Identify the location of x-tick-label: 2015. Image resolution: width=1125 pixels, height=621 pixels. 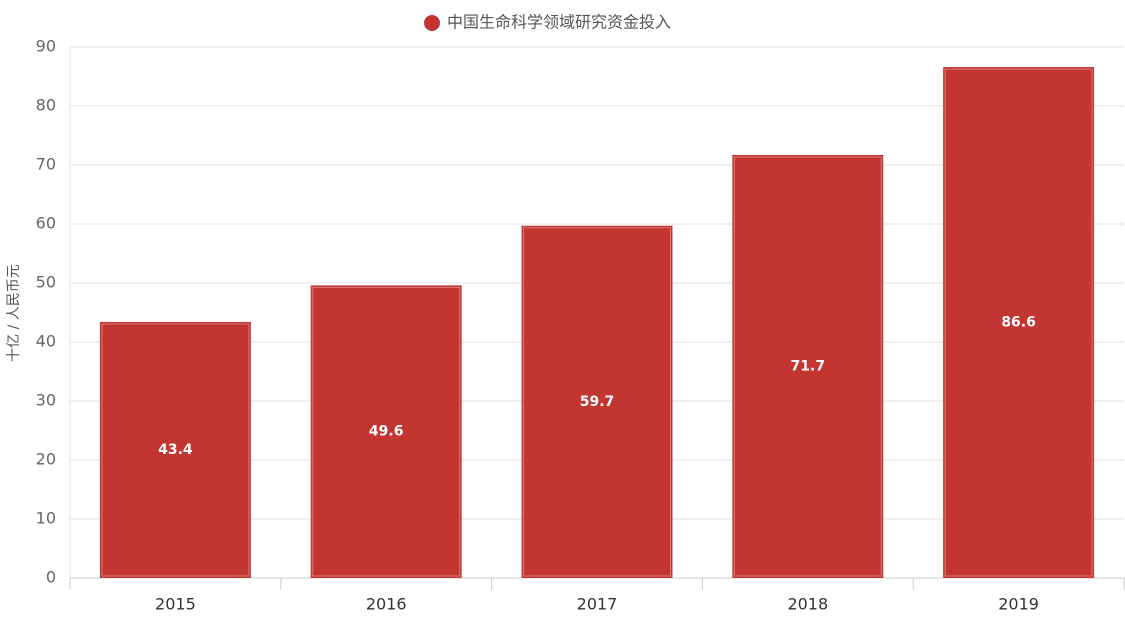
(175, 604).